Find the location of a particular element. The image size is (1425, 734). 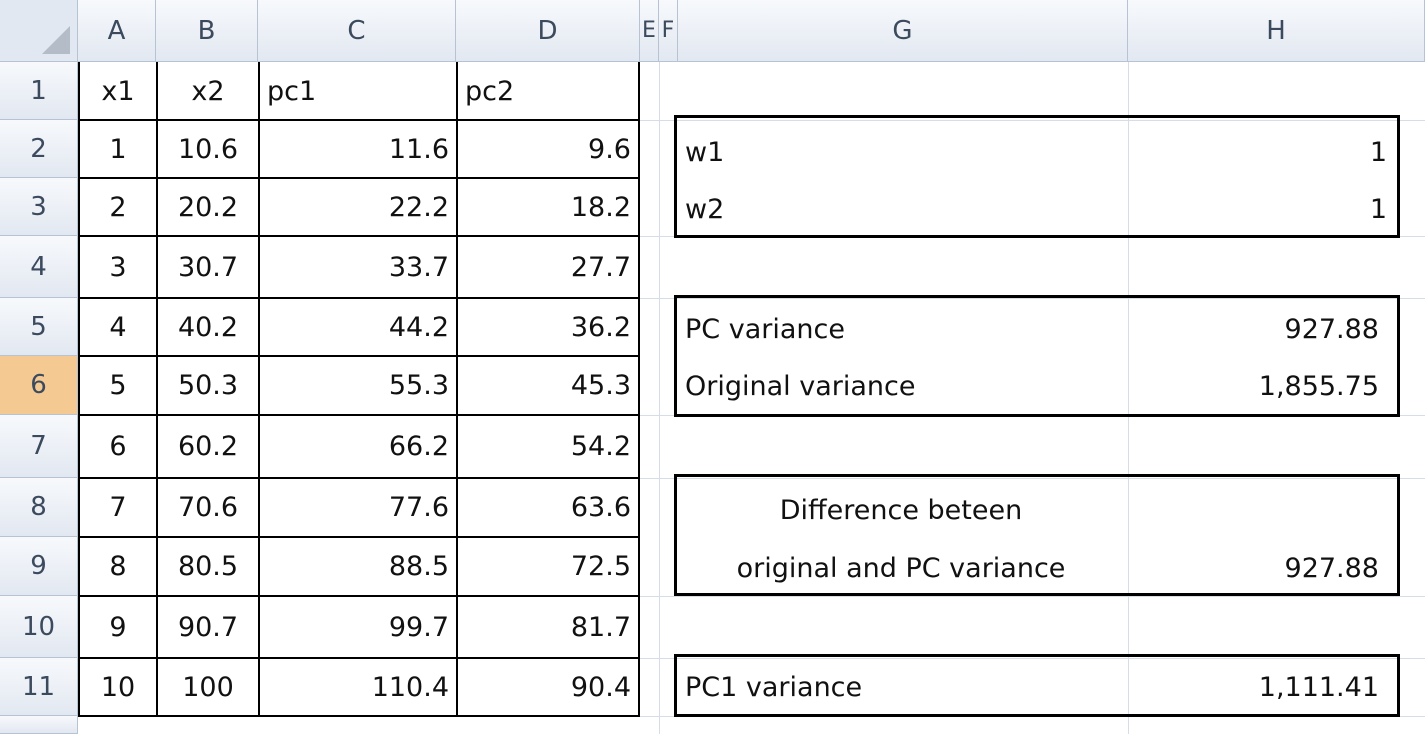

column-header-c: C is located at coordinates (357, 31).